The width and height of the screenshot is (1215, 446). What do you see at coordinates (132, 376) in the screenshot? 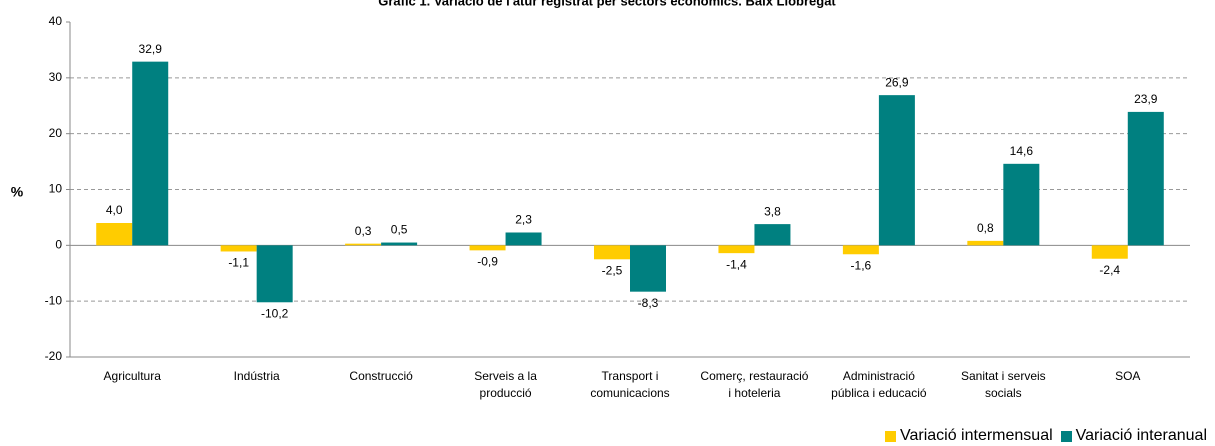
I see `x-tick-label: Agricultura` at bounding box center [132, 376].